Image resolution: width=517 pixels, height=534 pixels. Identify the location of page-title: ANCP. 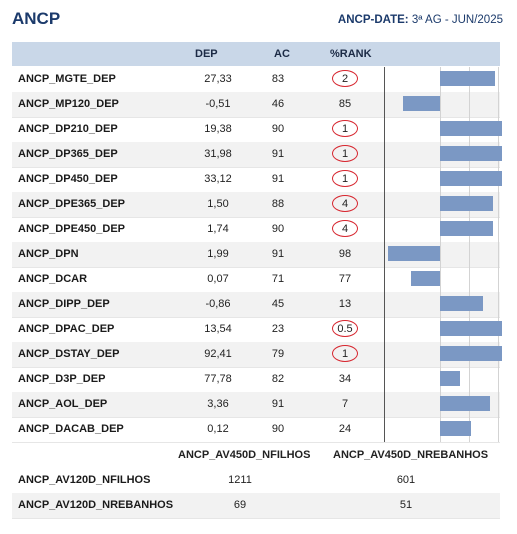
(36, 18).